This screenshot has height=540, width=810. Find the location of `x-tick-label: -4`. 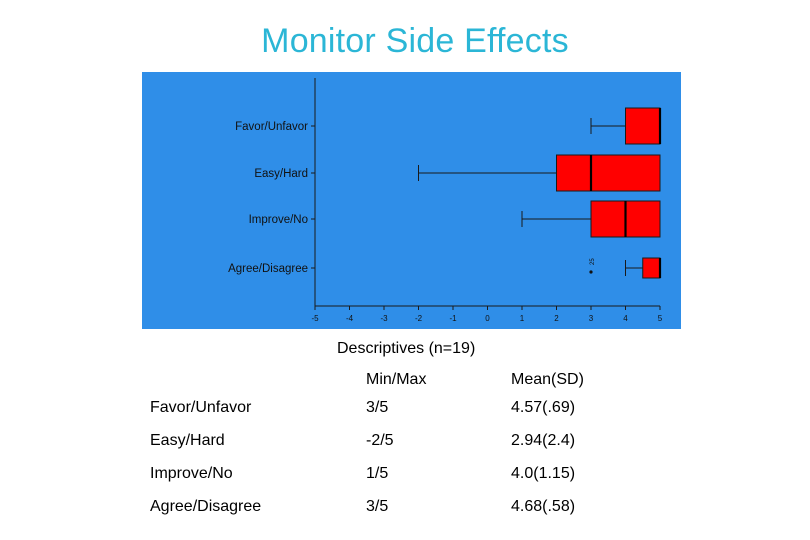

x-tick-label: -4 is located at coordinates (350, 318).